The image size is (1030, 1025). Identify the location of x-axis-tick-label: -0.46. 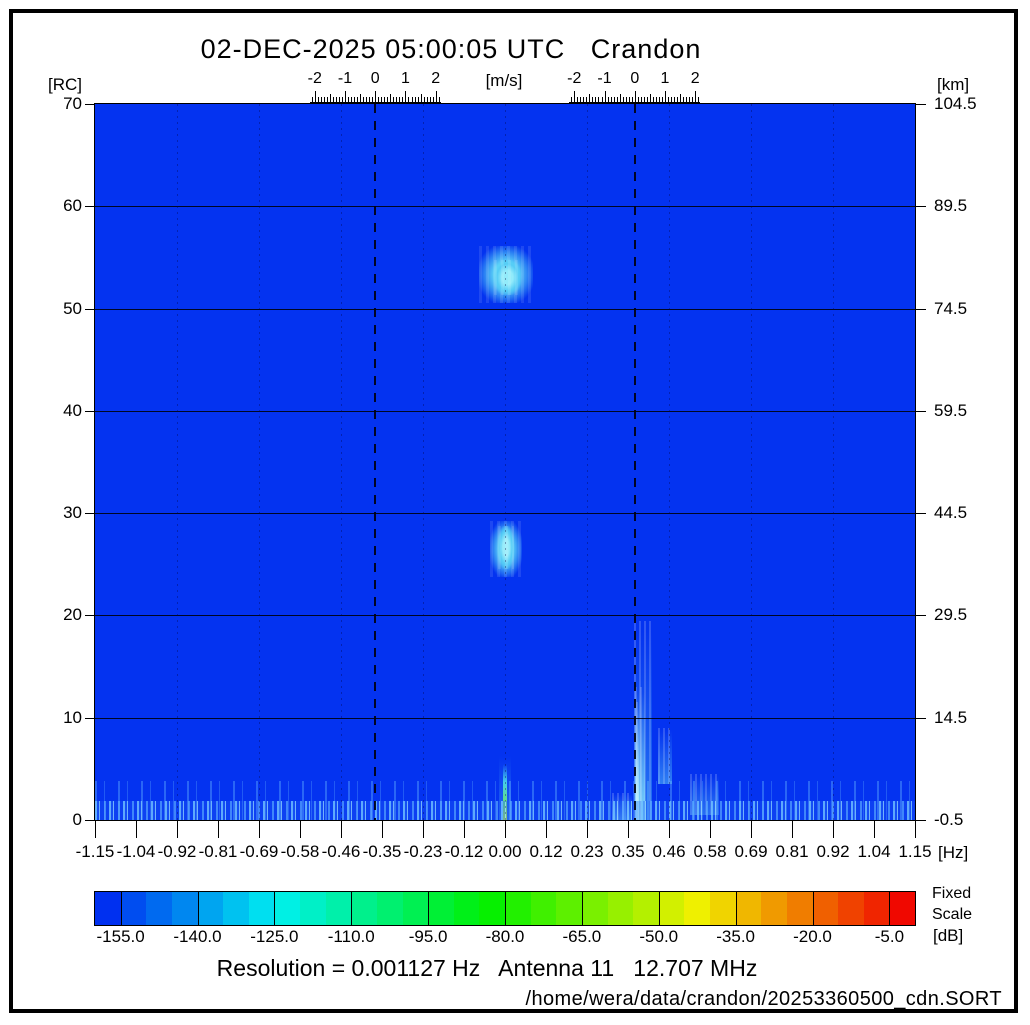
(341, 851).